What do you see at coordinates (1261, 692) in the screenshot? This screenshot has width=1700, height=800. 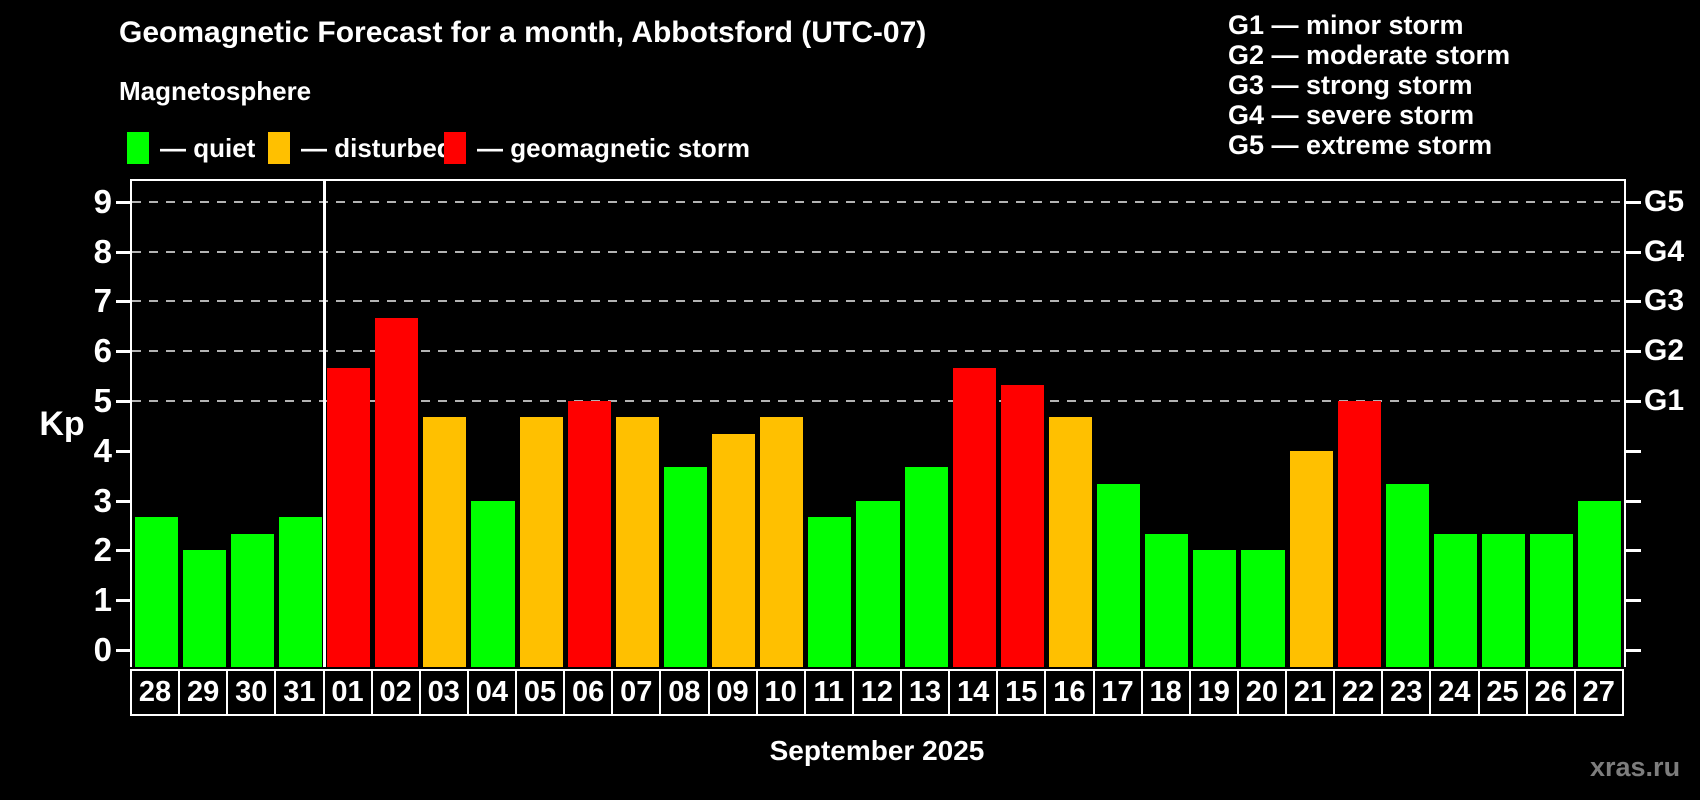 I see `day-label-20: 20` at bounding box center [1261, 692].